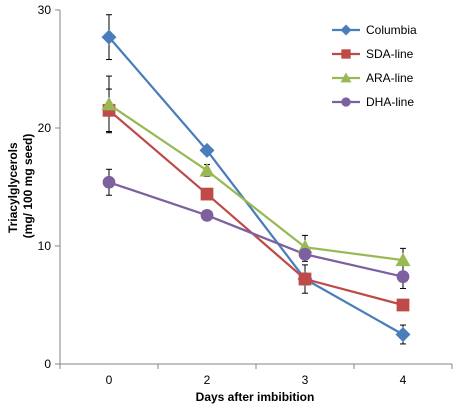 This screenshot has width=459, height=413. Describe the element at coordinates (391, 30) in the screenshot. I see `legend-label-columbia: Columbia` at that location.